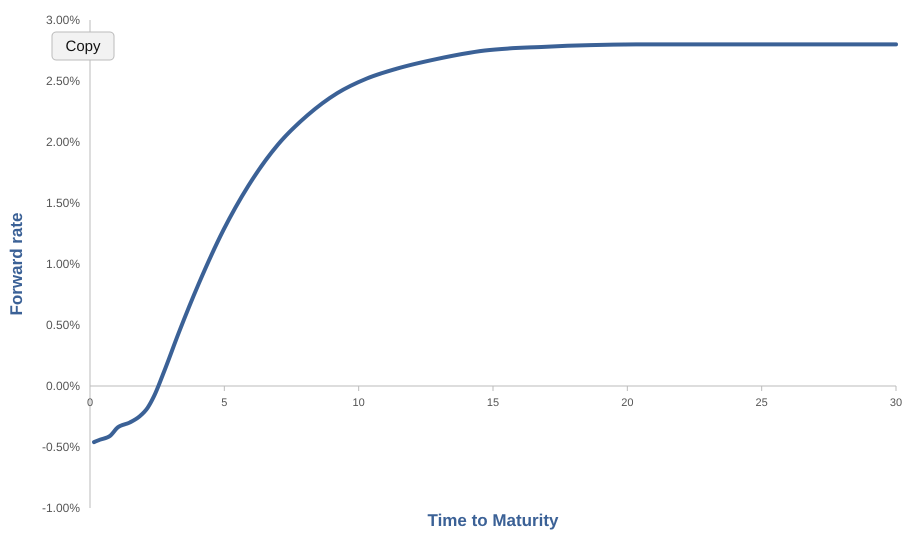 The width and height of the screenshot is (912, 542). What do you see at coordinates (63, 20) in the screenshot?
I see `y-tick-label: 3.00%` at bounding box center [63, 20].